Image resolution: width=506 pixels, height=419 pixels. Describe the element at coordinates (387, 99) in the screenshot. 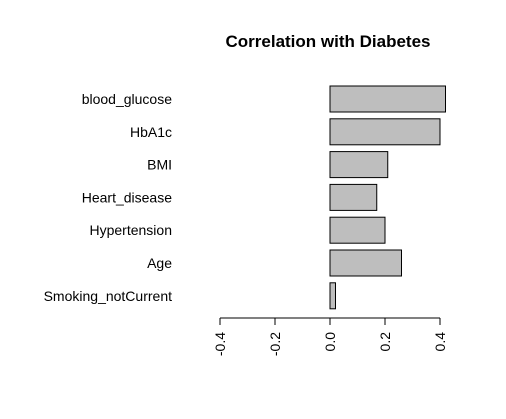

I see `bar-blood-glucose` at that location.